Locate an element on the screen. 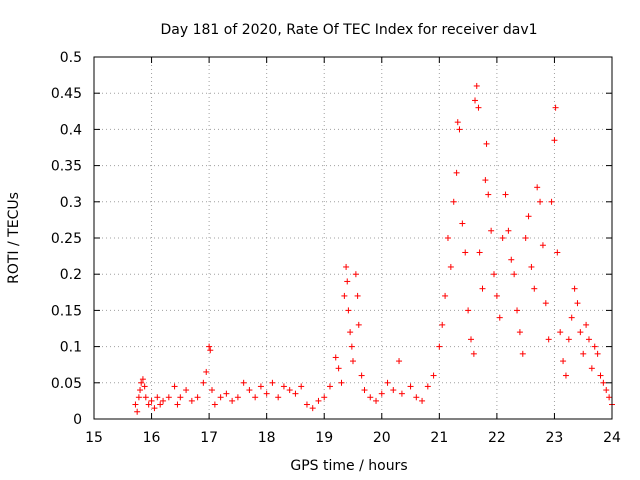 The height and width of the screenshot is (480, 640). y-tick-label: 0.15 is located at coordinates (66, 311).